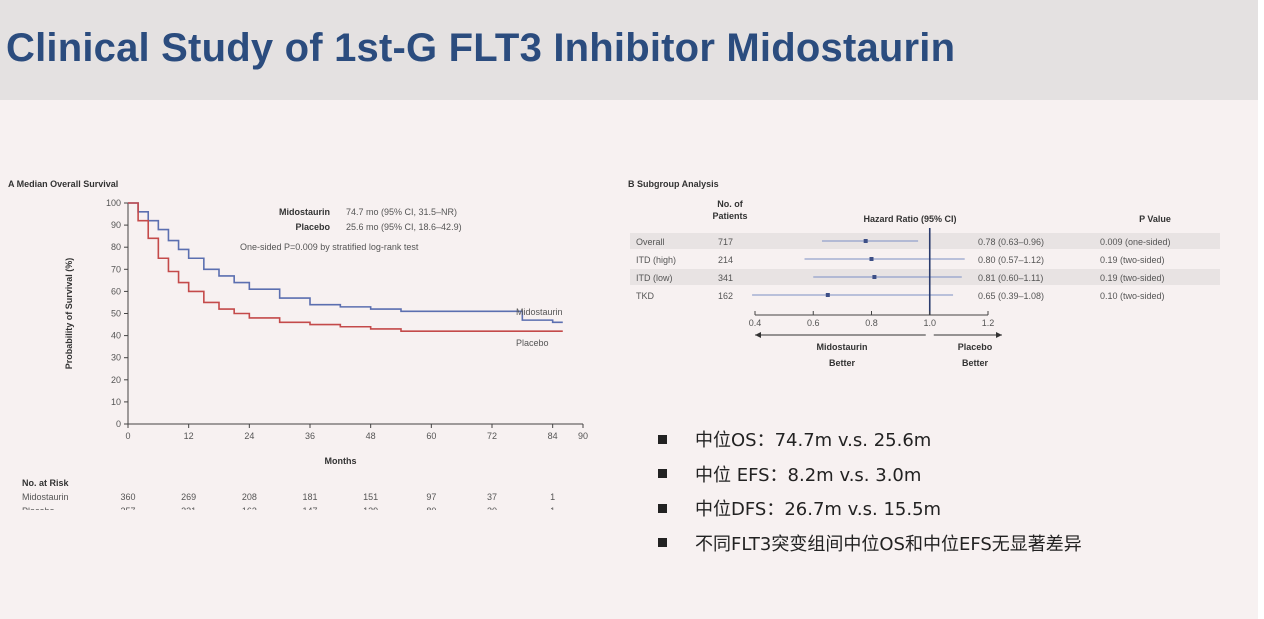 This screenshot has width=1264, height=619. I want to click on x-axis-label: Months, so click(341, 461).